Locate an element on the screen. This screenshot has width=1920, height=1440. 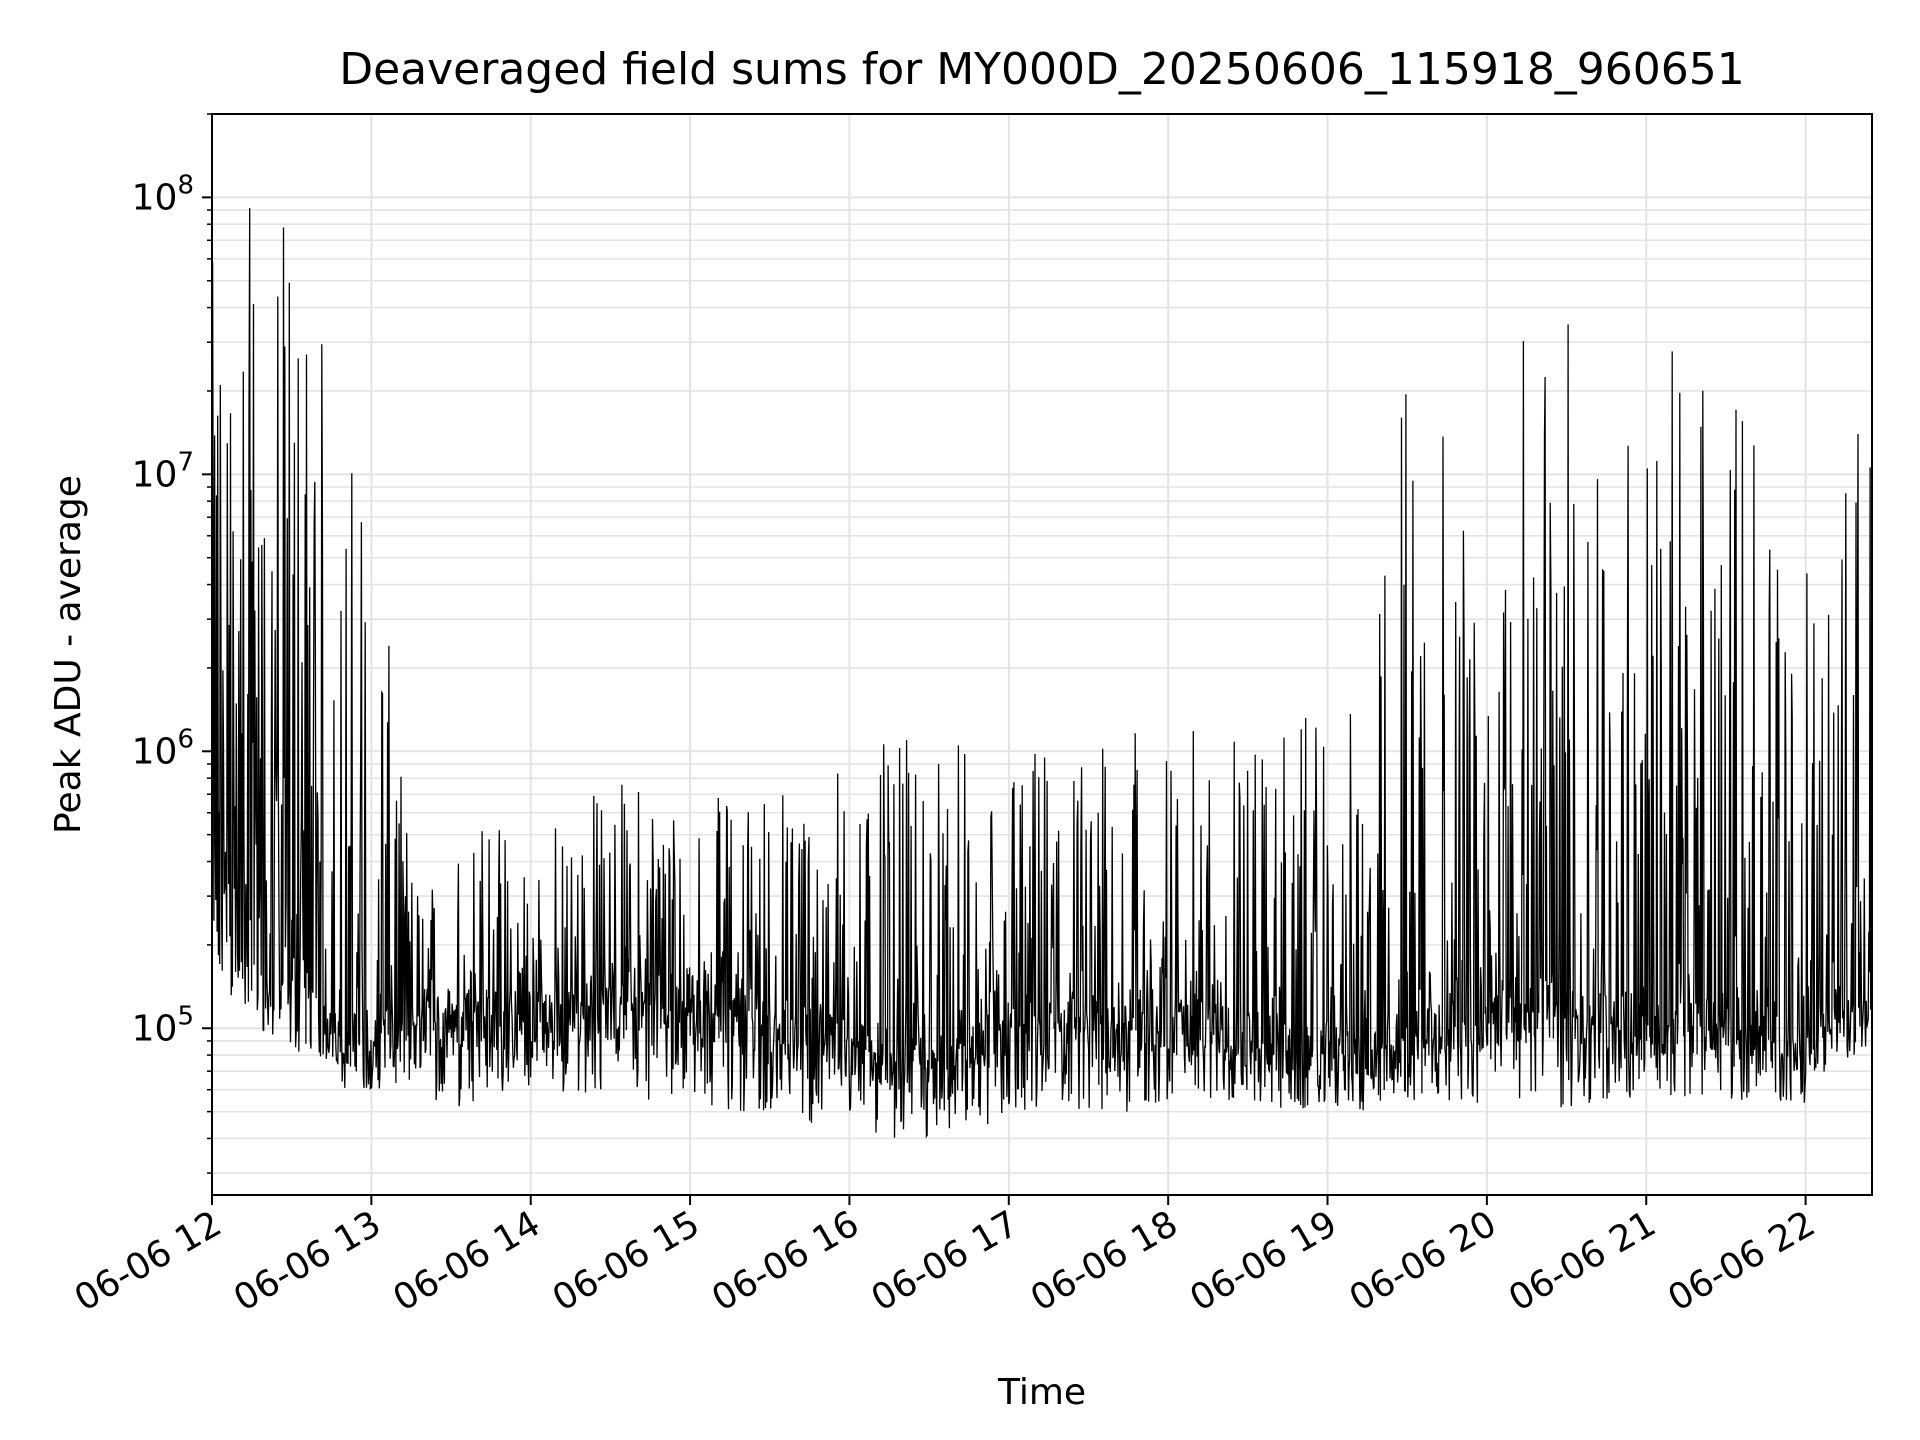
y-tick-label: 10⁶ is located at coordinates (163, 748).